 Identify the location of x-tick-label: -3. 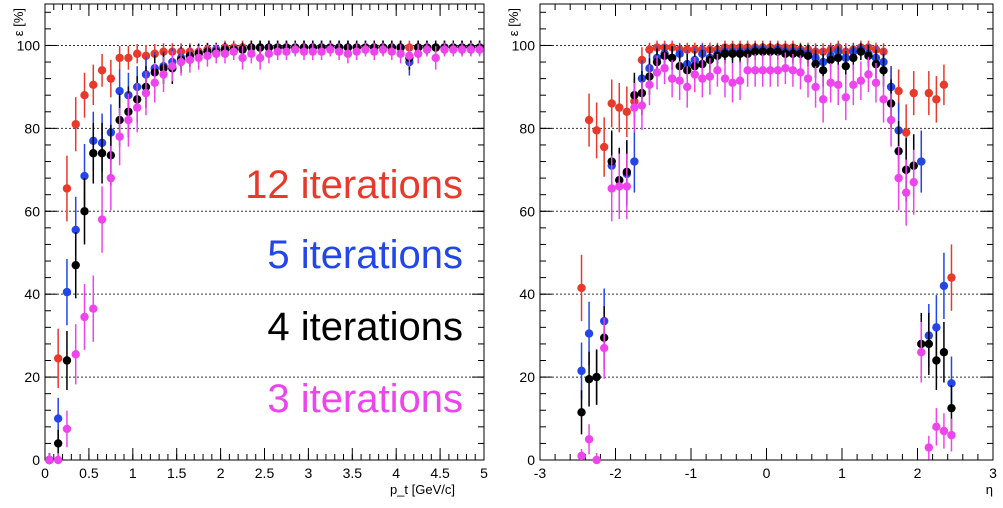
(540, 473).